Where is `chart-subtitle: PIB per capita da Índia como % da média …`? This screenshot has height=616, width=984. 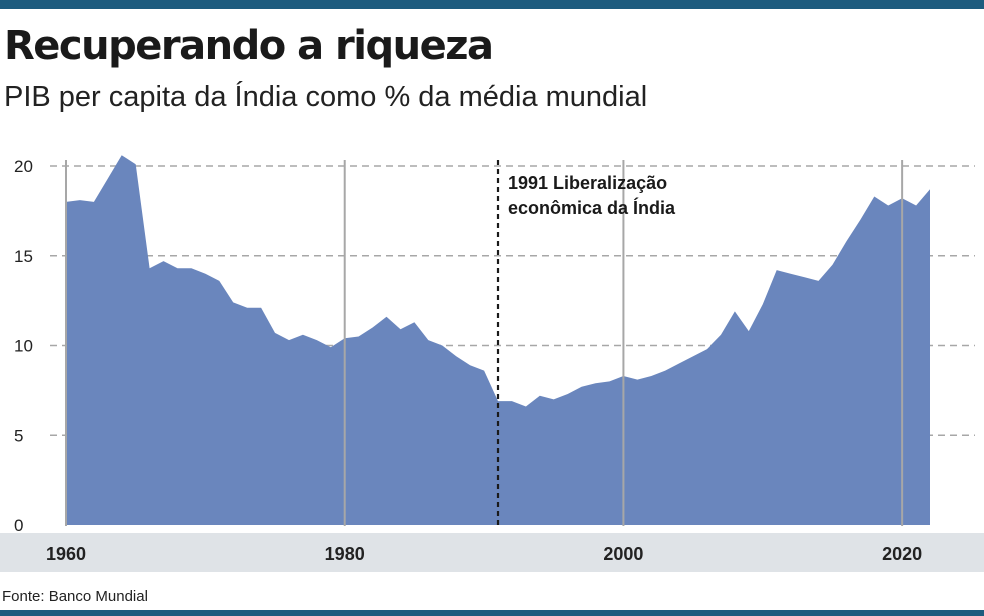 chart-subtitle: PIB per capita da Índia como % da média … is located at coordinates (326, 97).